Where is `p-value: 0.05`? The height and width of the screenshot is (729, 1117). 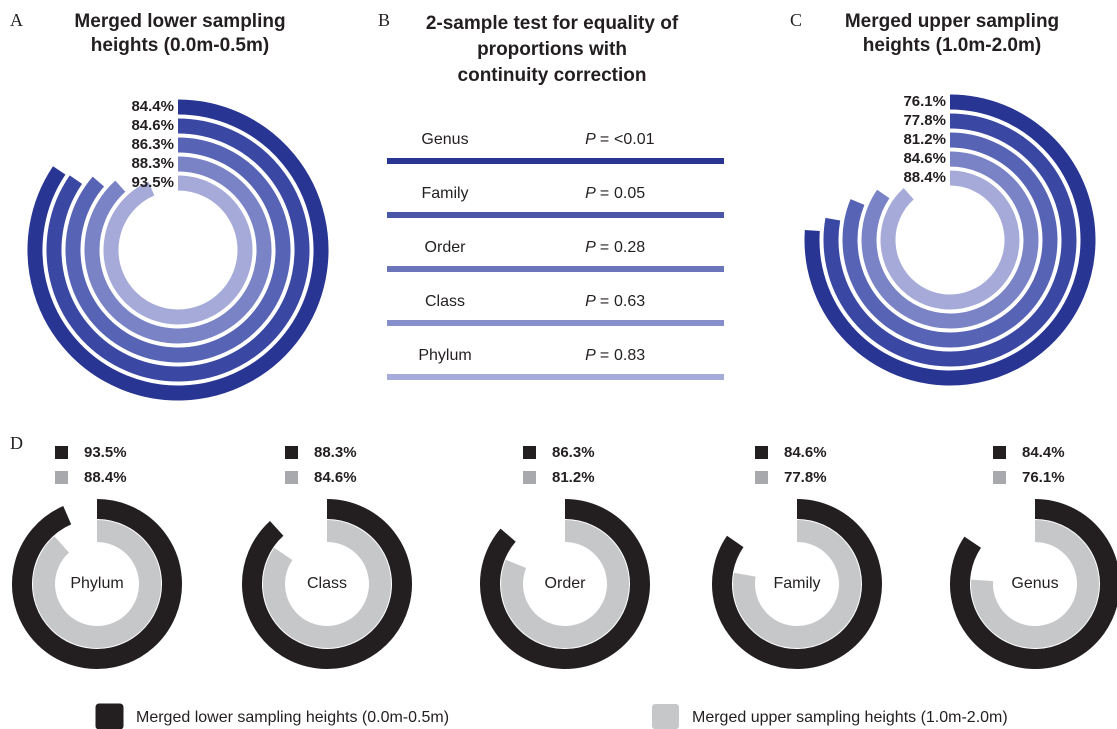 p-value: 0.05 is located at coordinates (629, 193).